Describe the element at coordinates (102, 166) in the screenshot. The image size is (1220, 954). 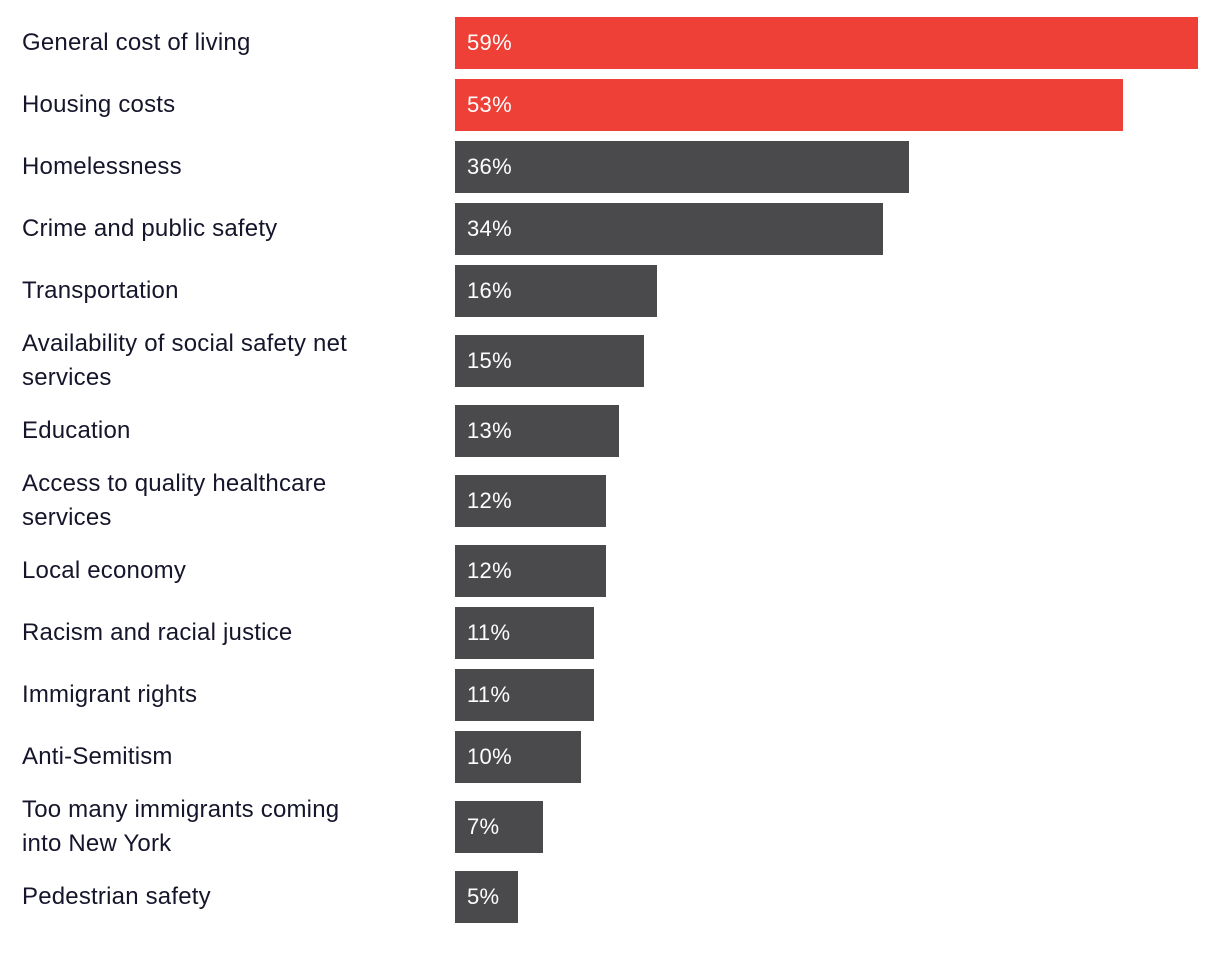
I see `category-label: Homelessness` at that location.